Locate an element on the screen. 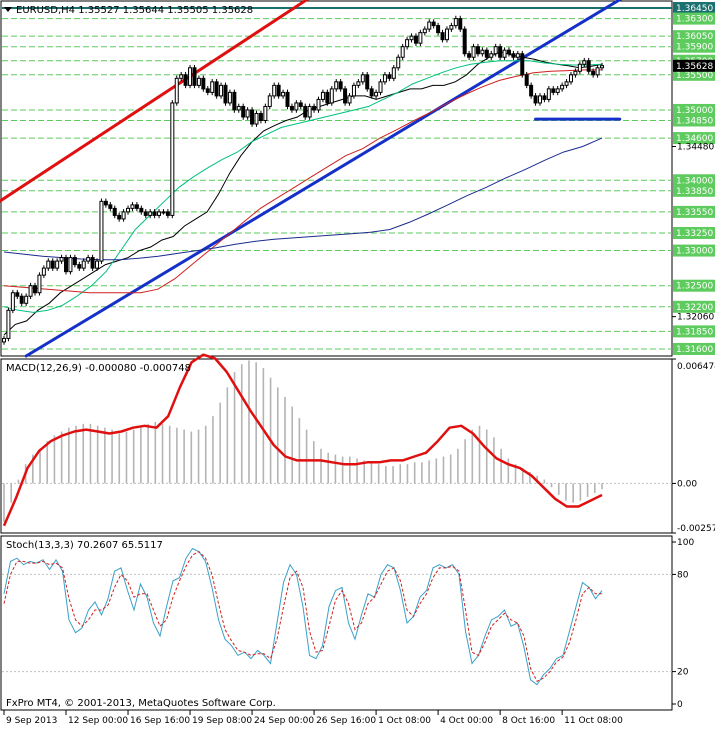  stoch-tick-label: 100 is located at coordinates (685, 543).